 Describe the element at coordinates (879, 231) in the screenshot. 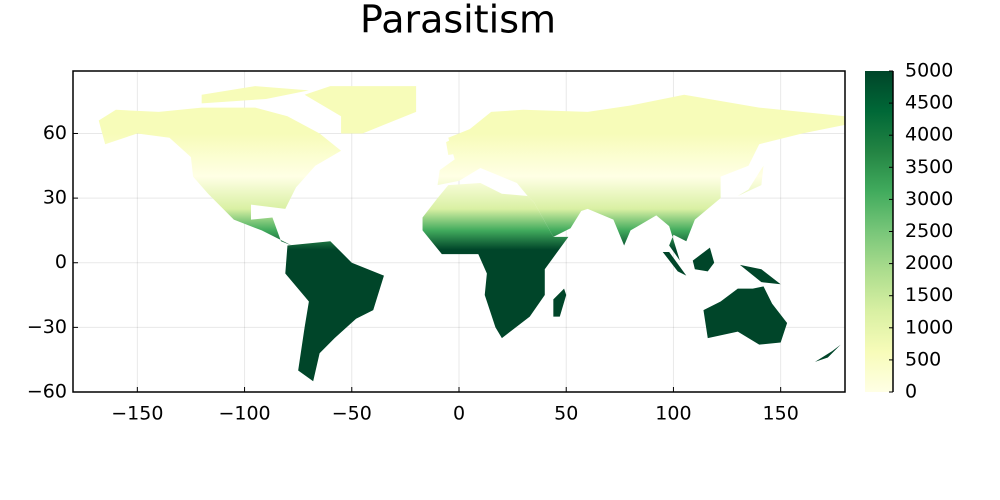

I see `colorbar` at that location.